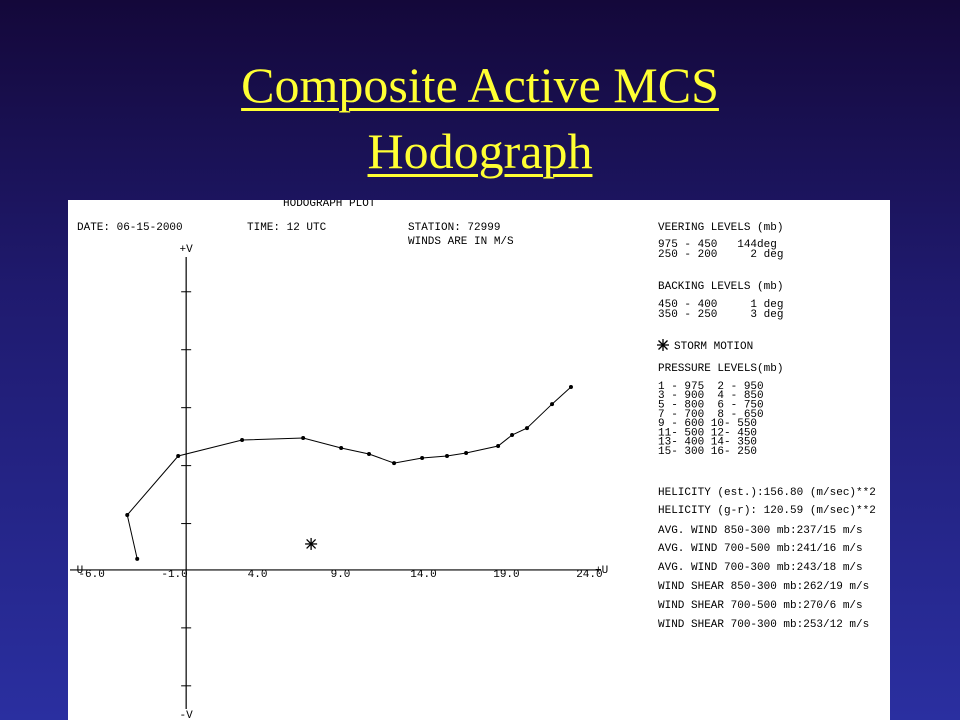 The width and height of the screenshot is (960, 720). I want to click on info-line: 15- 300 16- 250, so click(707, 452).